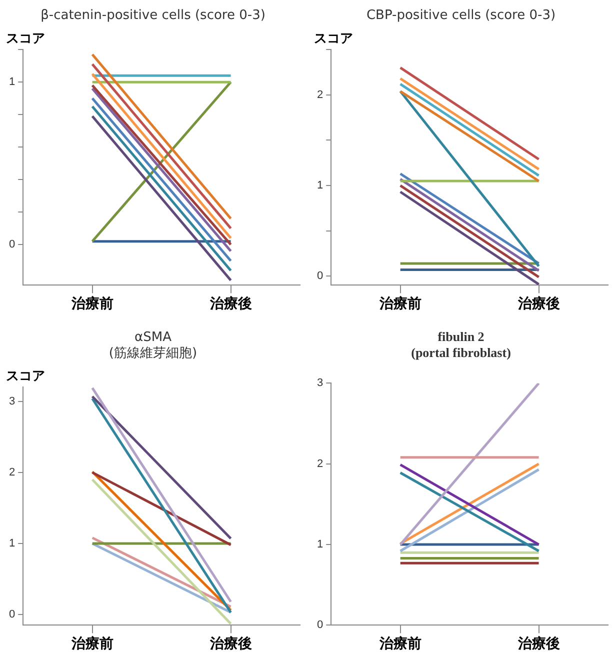 The width and height of the screenshot is (616, 665). I want to click on chart-title: β-catenin-positive cells (score 0-3), so click(153, 16).